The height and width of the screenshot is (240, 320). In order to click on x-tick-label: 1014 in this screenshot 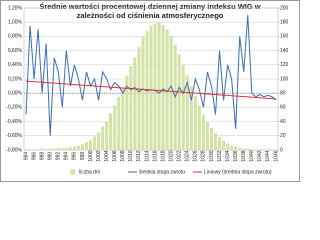, I will do `click(147, 155)`.